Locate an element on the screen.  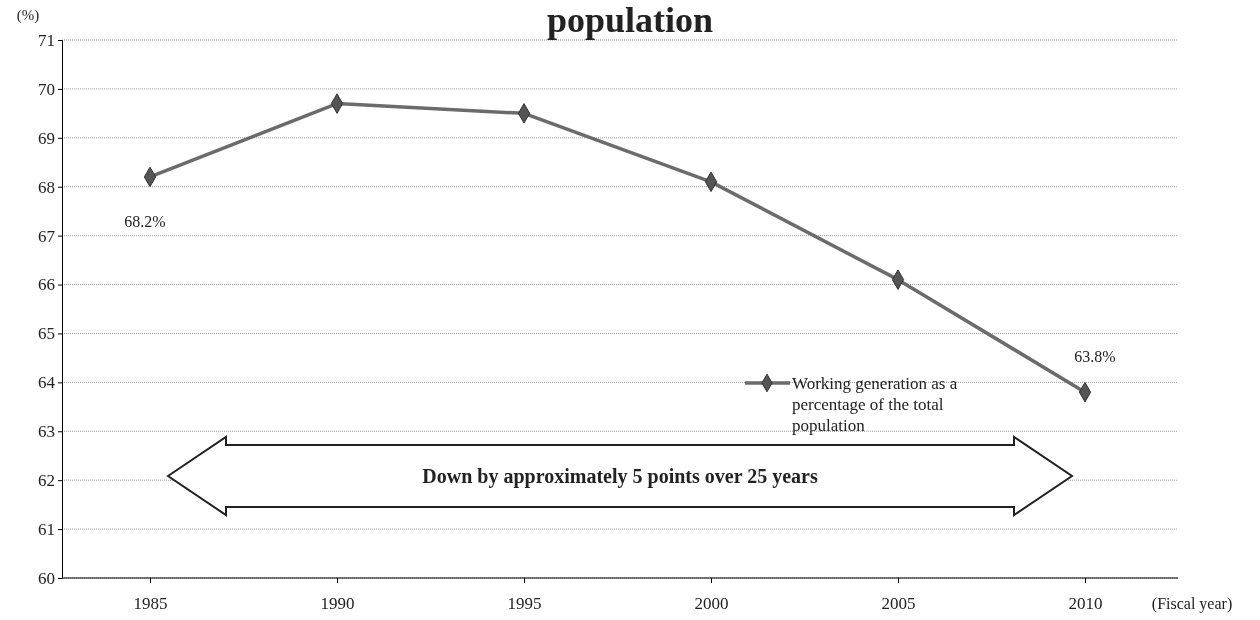
data-label: 68.2% is located at coordinates (145, 221).